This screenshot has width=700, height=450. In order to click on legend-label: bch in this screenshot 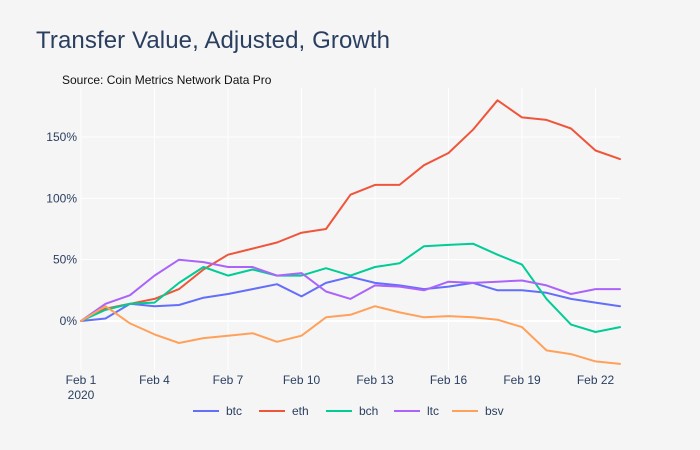, I will do `click(368, 411)`.